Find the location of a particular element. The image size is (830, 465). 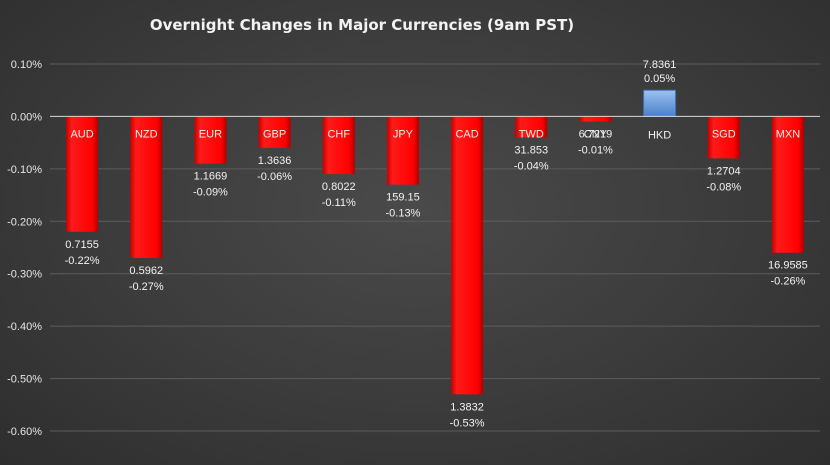

bar-sgd is located at coordinates (723, 137).